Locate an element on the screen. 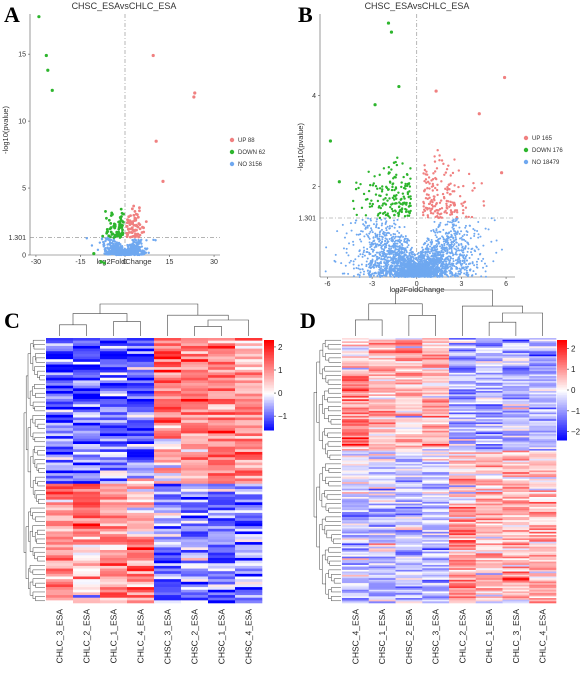 The width and height of the screenshot is (582, 685). colorbar-segment is located at coordinates (269, 429).